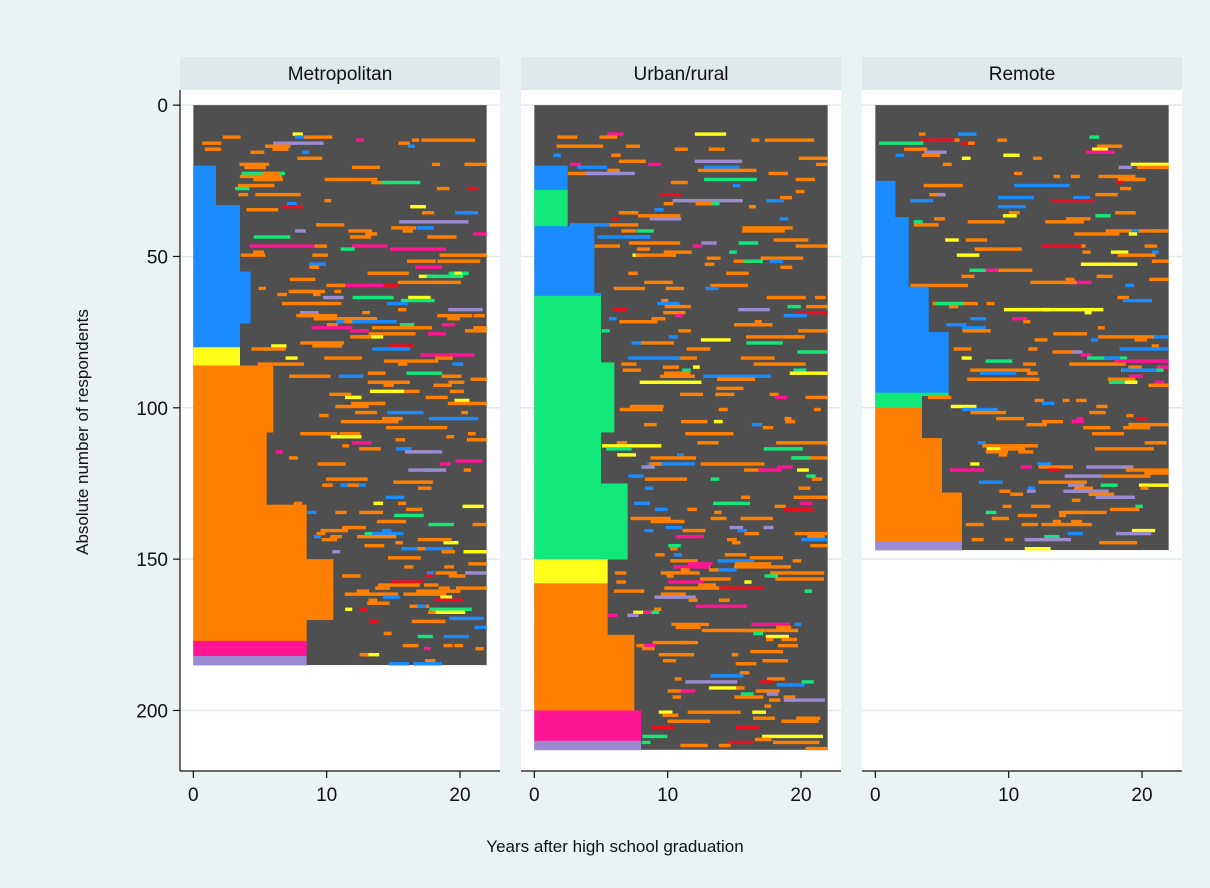 The height and width of the screenshot is (888, 1210). What do you see at coordinates (1141, 795) in the screenshot?
I see `x-tick-label: 20` at bounding box center [1141, 795].